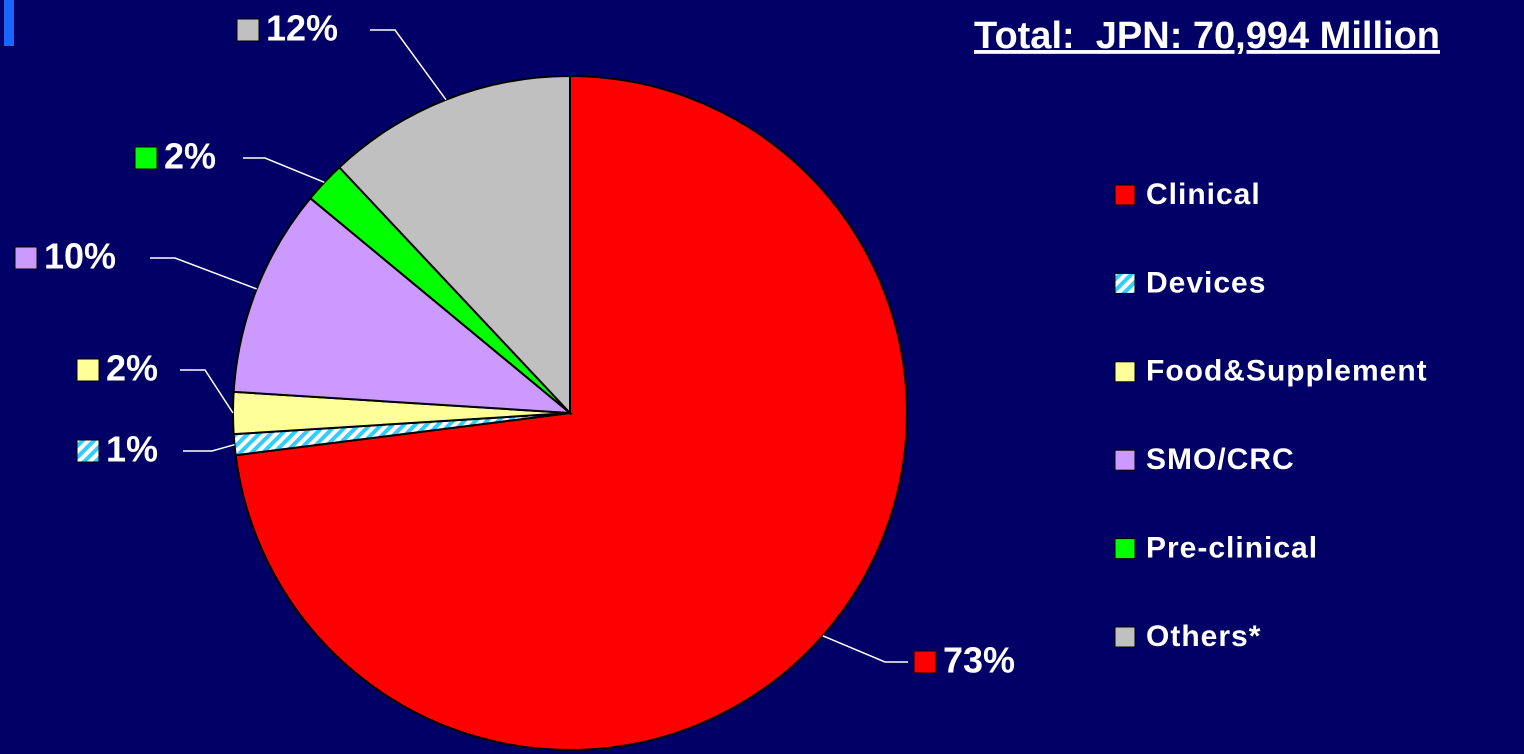 Image resolution: width=1524 pixels, height=754 pixels. What do you see at coordinates (1203, 194) in the screenshot?
I see `legend-label: Clinical` at bounding box center [1203, 194].